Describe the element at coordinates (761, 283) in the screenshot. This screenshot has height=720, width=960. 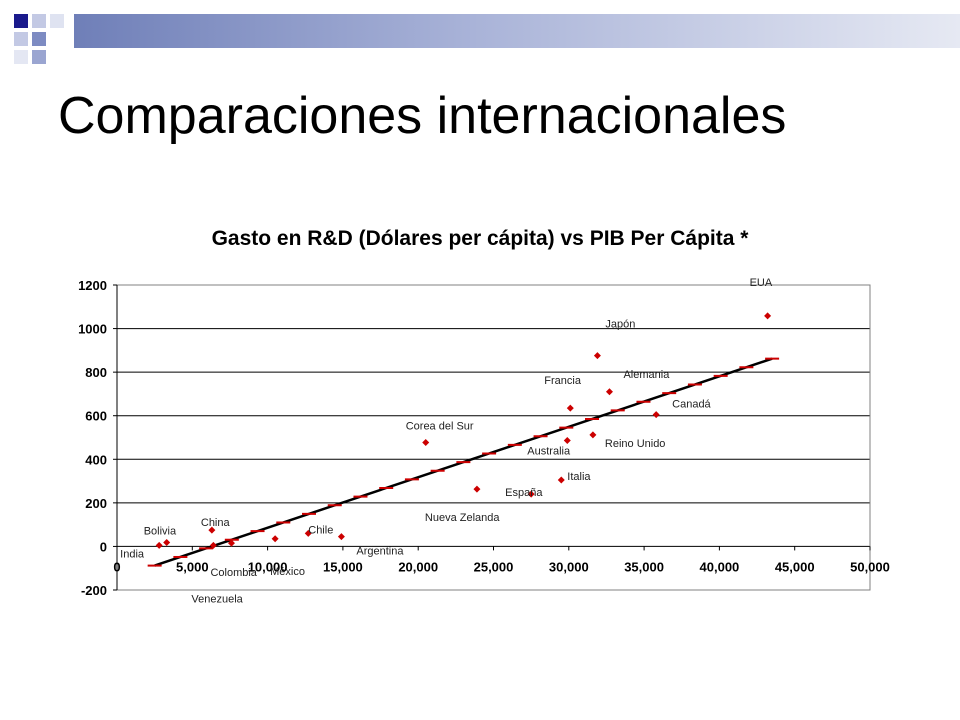
I see `data-label: EUA` at that location.